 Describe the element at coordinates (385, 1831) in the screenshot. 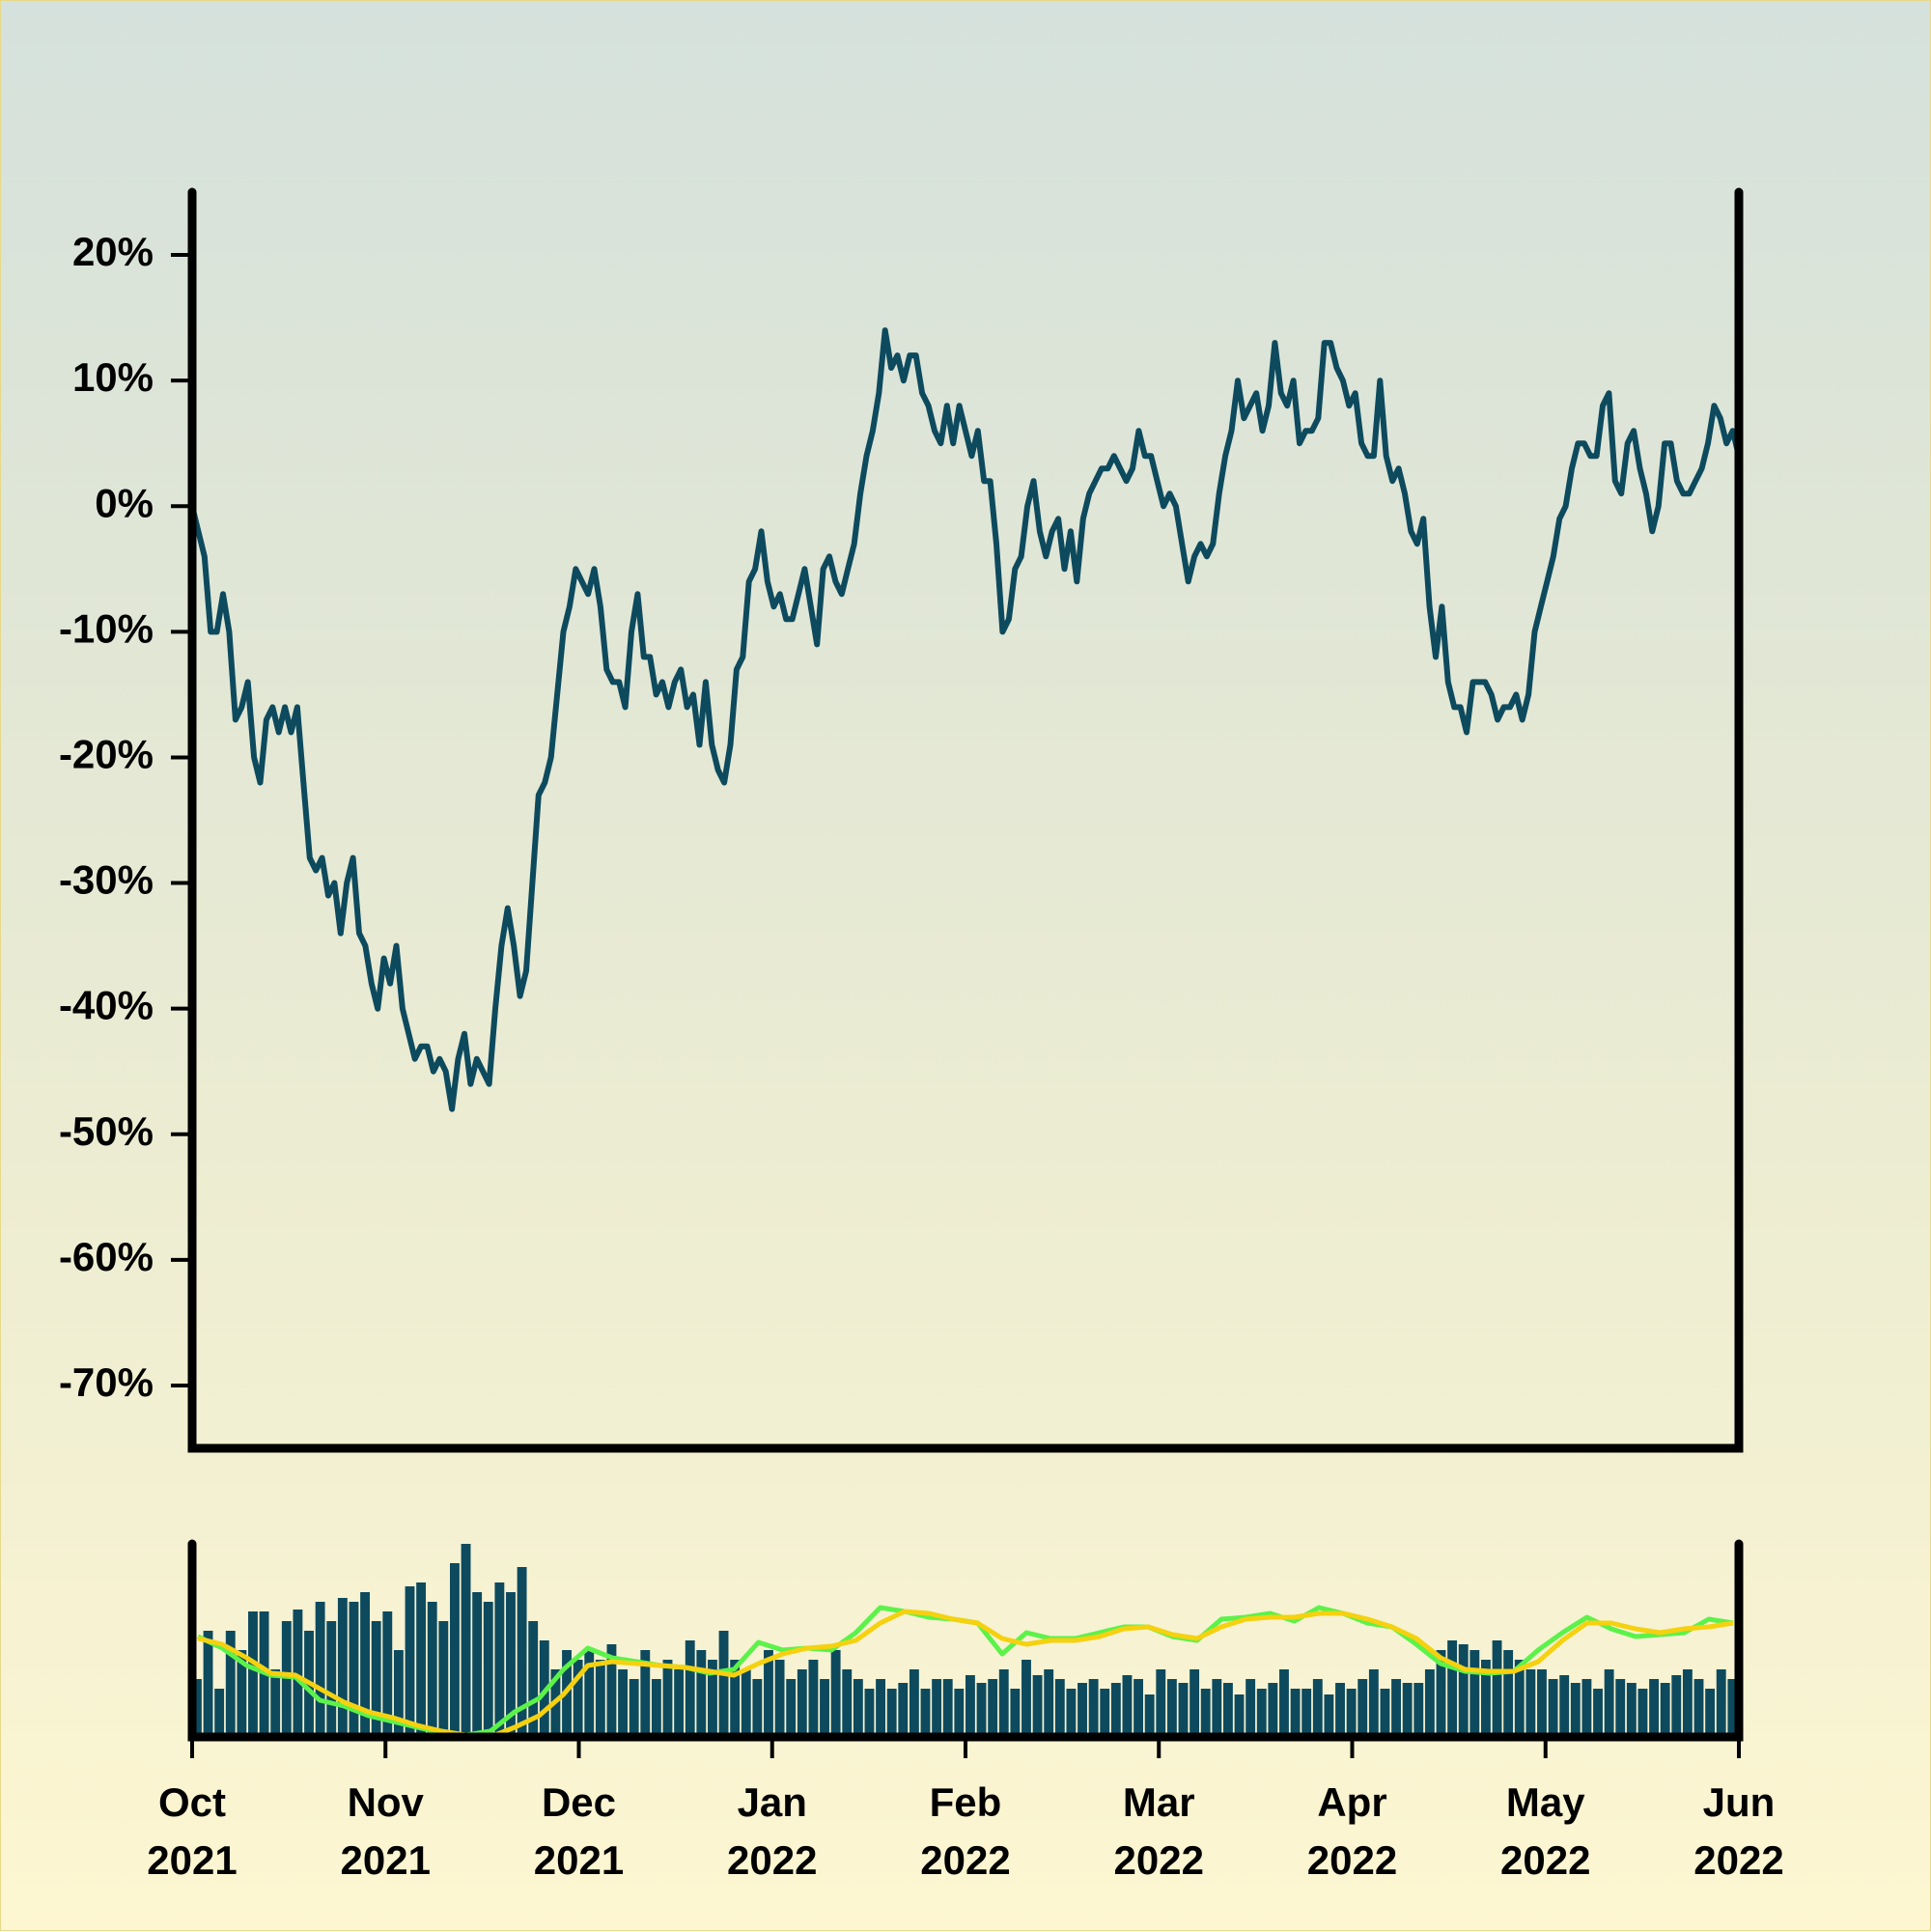

I see `x-tick-label: Nov 2021` at that location.